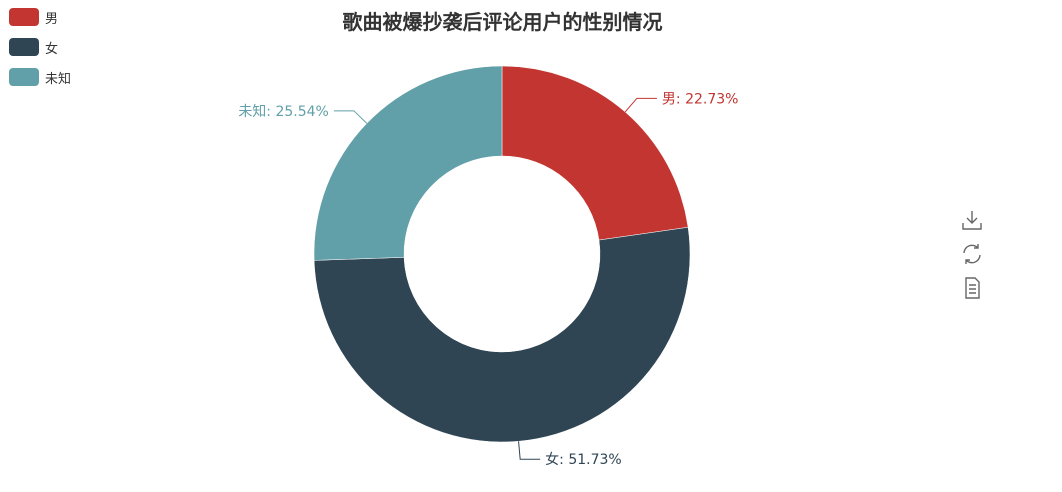  I want to click on legend-swatch-female, so click(24, 47).